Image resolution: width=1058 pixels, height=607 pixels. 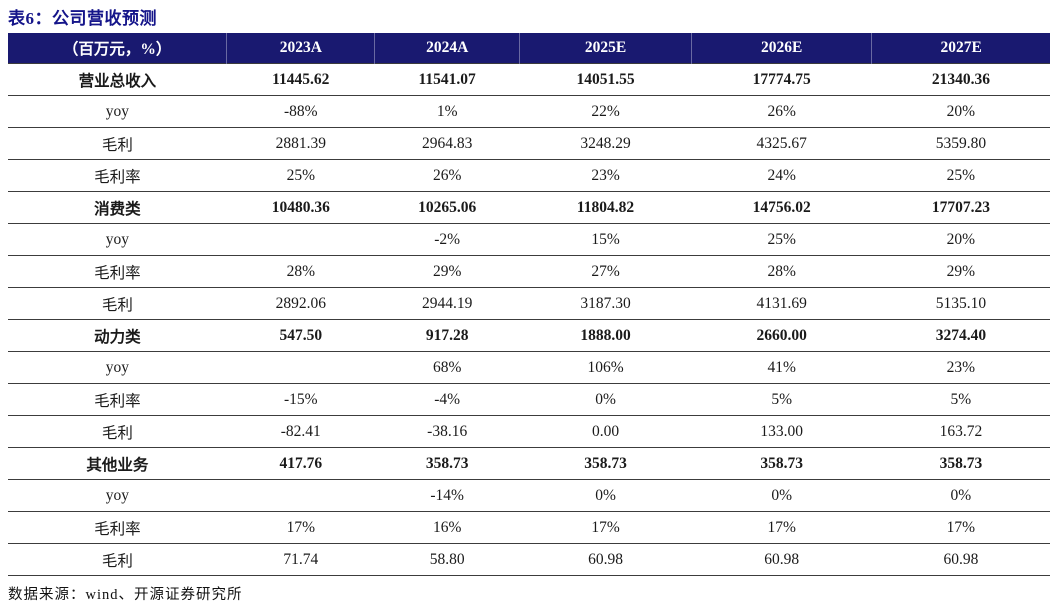 I want to click on value-cell: 547.50, so click(x=300, y=335).